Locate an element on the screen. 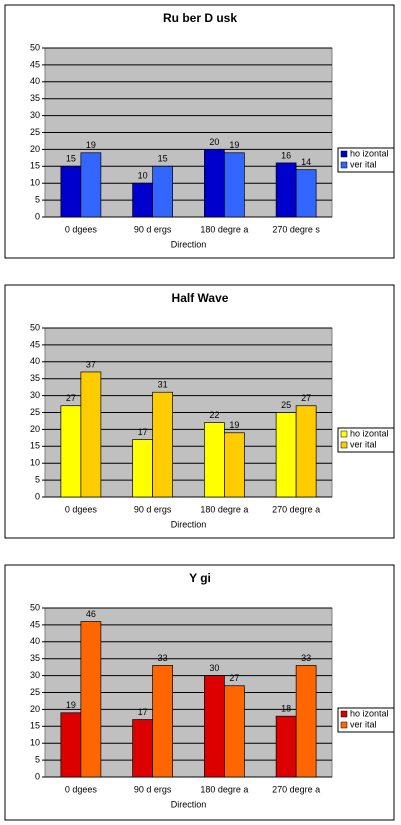 Image resolution: width=401 pixels, height=825 pixels. data-label: 20 is located at coordinates (214, 142).